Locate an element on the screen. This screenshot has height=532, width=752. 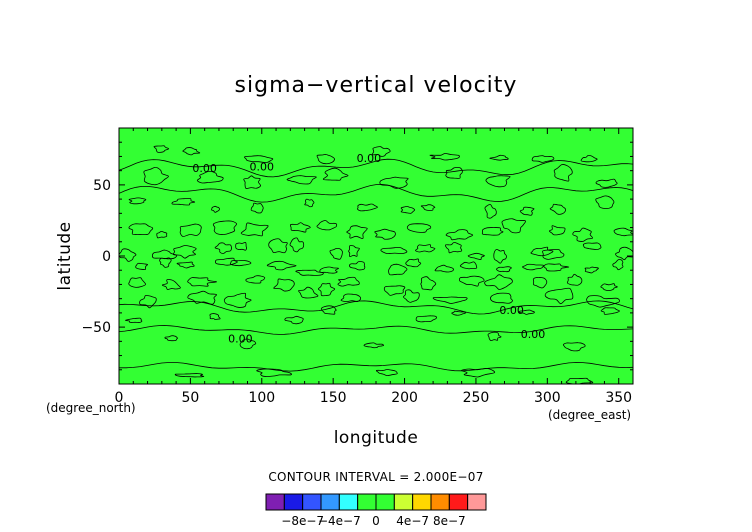
colorbar-label: −4e−7 is located at coordinates (339, 521).